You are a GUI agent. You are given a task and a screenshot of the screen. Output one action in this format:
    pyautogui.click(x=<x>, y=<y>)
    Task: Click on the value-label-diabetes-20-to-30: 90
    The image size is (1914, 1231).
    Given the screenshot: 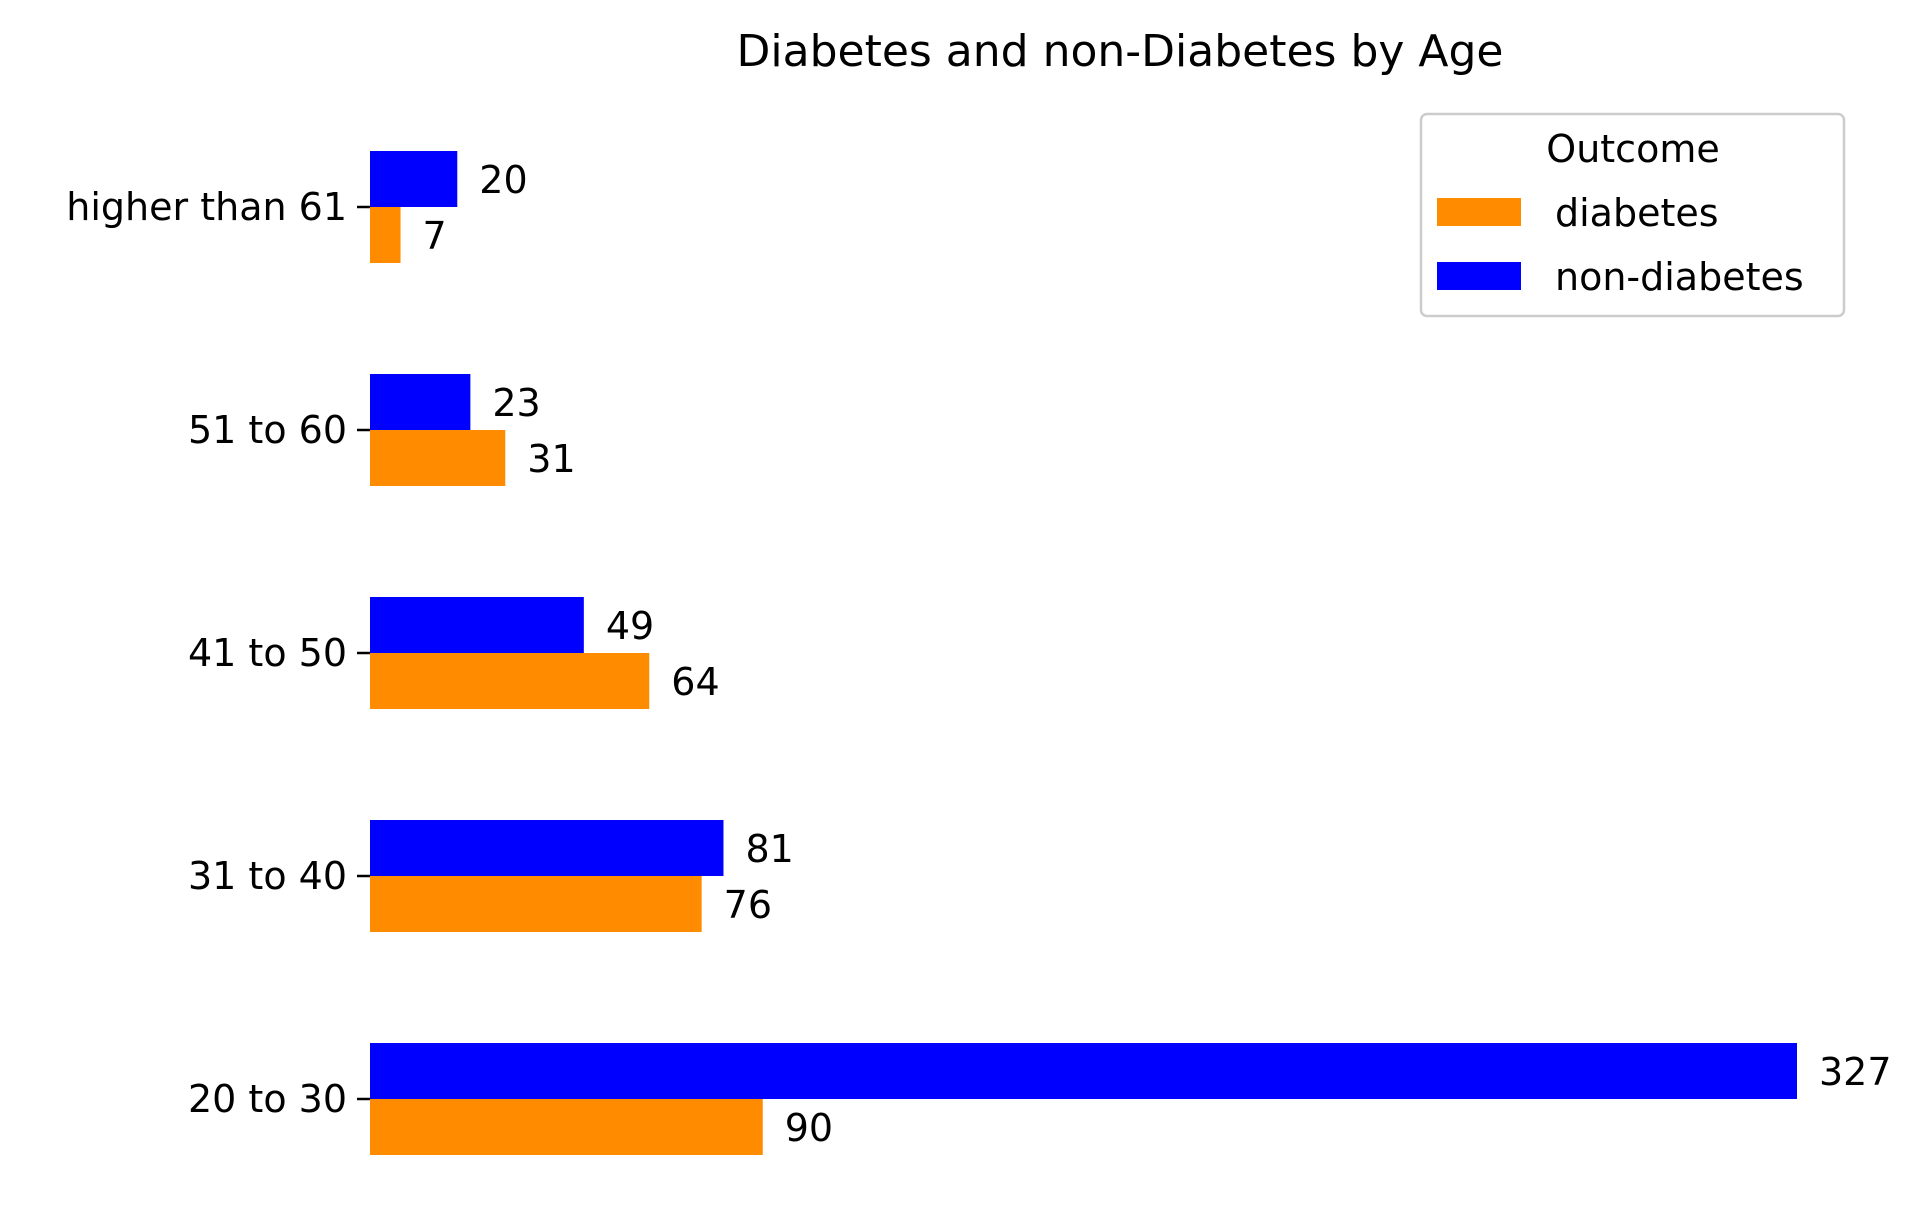 What is the action you would take?
    pyautogui.click(x=809, y=1128)
    